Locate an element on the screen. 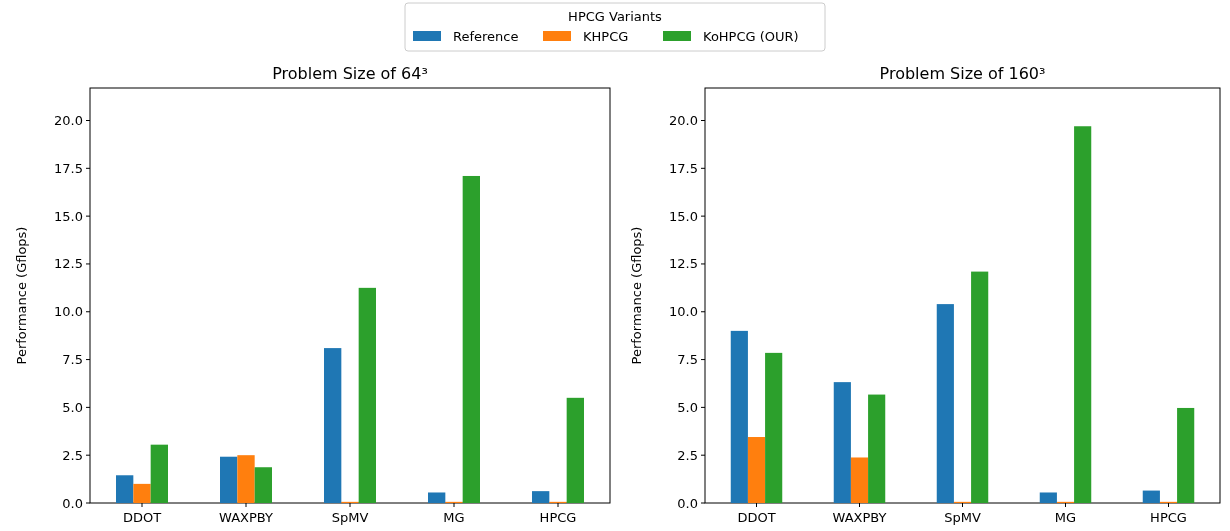 The height and width of the screenshot is (531, 1230). legend-label: KHPCG is located at coordinates (606, 36).